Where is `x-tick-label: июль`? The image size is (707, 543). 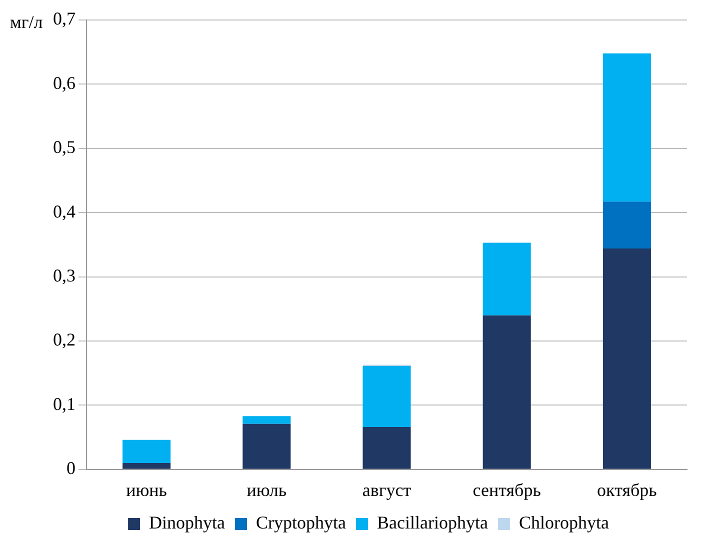
x-tick-label: июль is located at coordinates (266, 490).